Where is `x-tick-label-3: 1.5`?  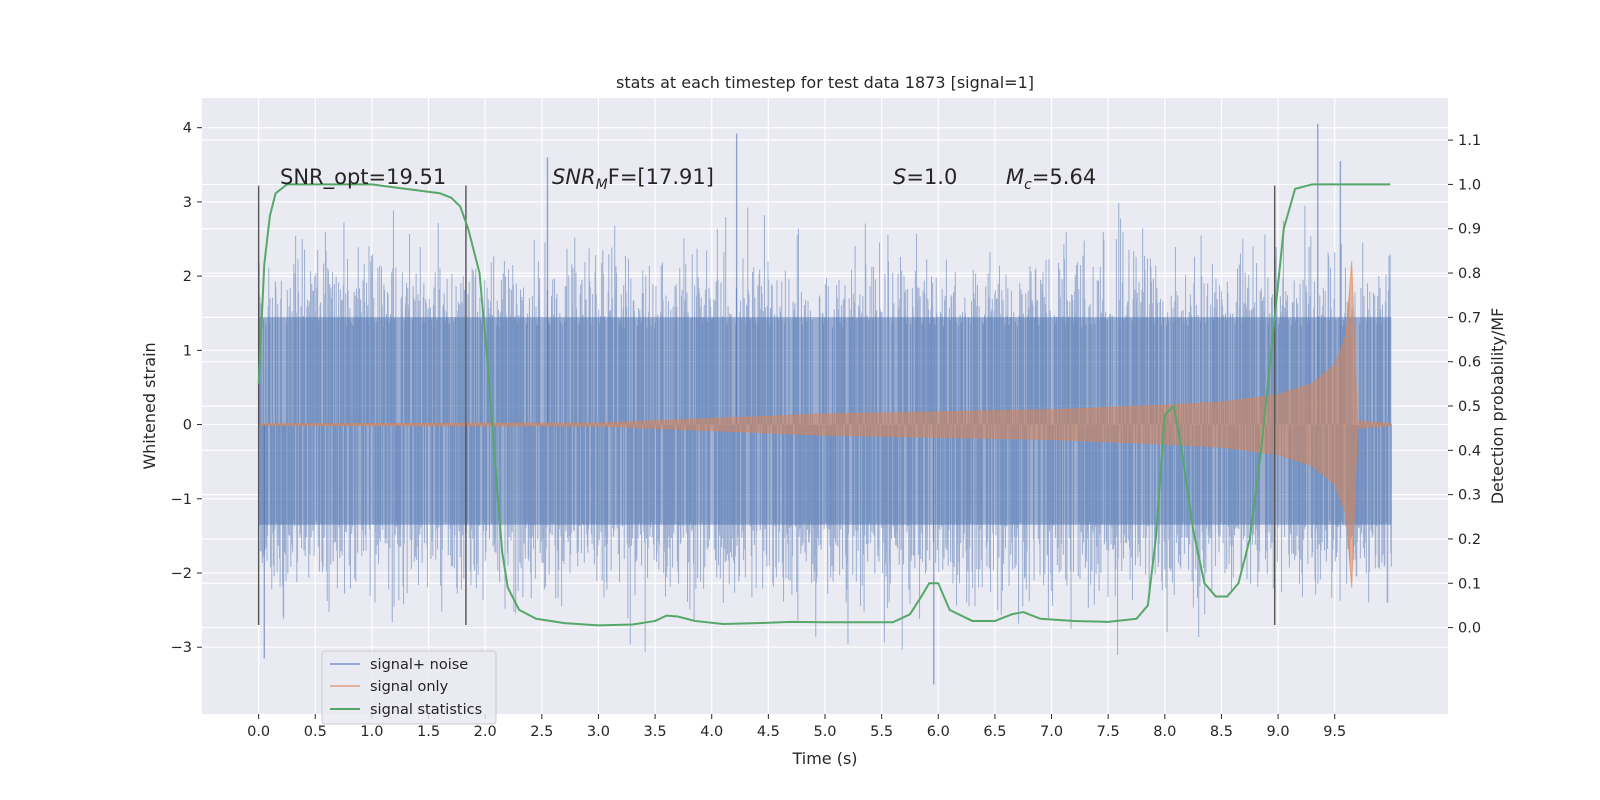 x-tick-label-3: 1.5 is located at coordinates (428, 732).